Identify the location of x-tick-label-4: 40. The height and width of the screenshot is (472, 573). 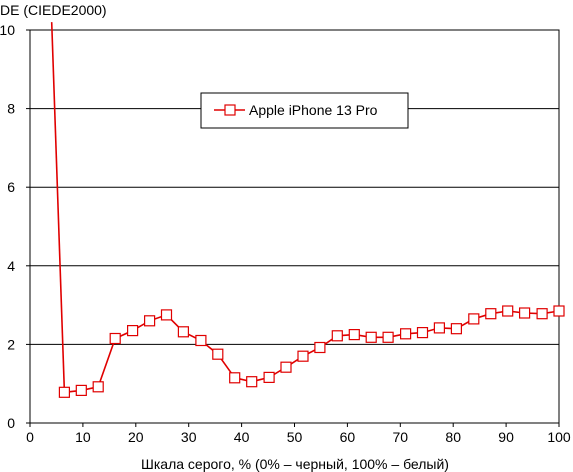
(242, 437).